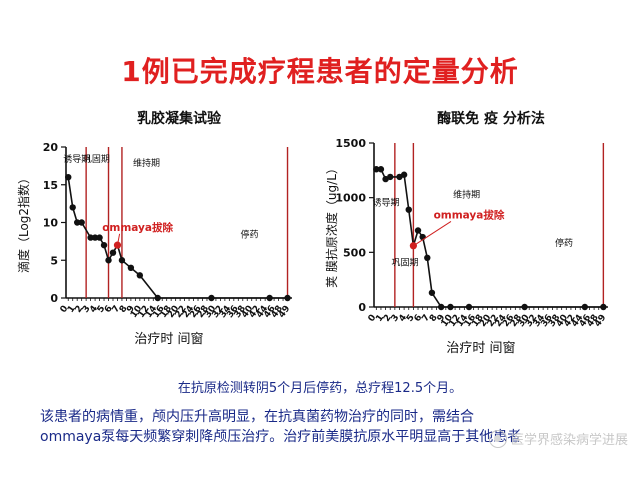 This screenshot has height=480, width=640. I want to click on y-tick-label: 5, so click(54, 260).